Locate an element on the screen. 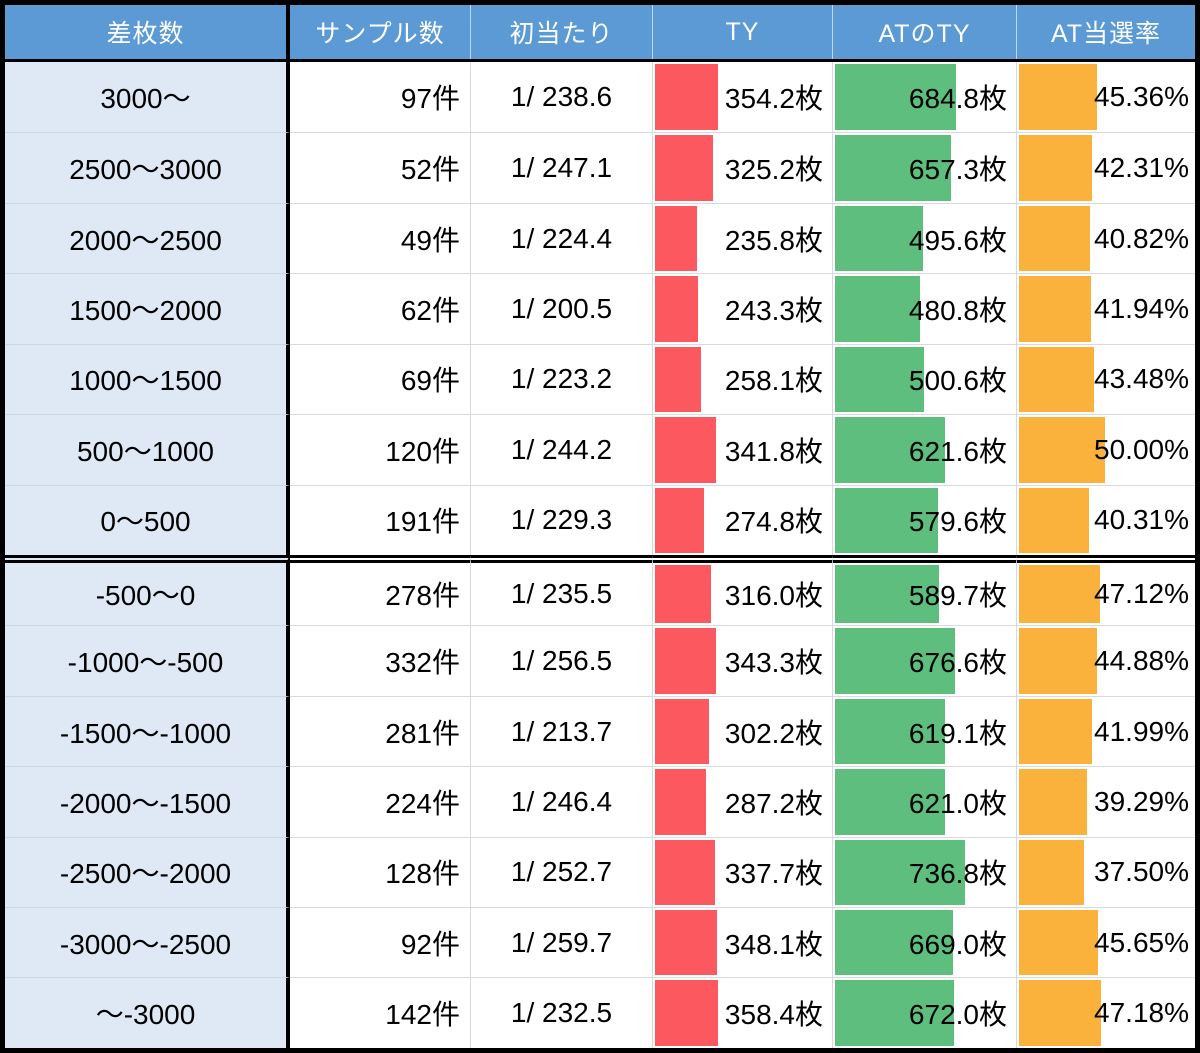 The image size is (1200, 1053). cell-at-ty: 621.6枚 is located at coordinates (924, 449).